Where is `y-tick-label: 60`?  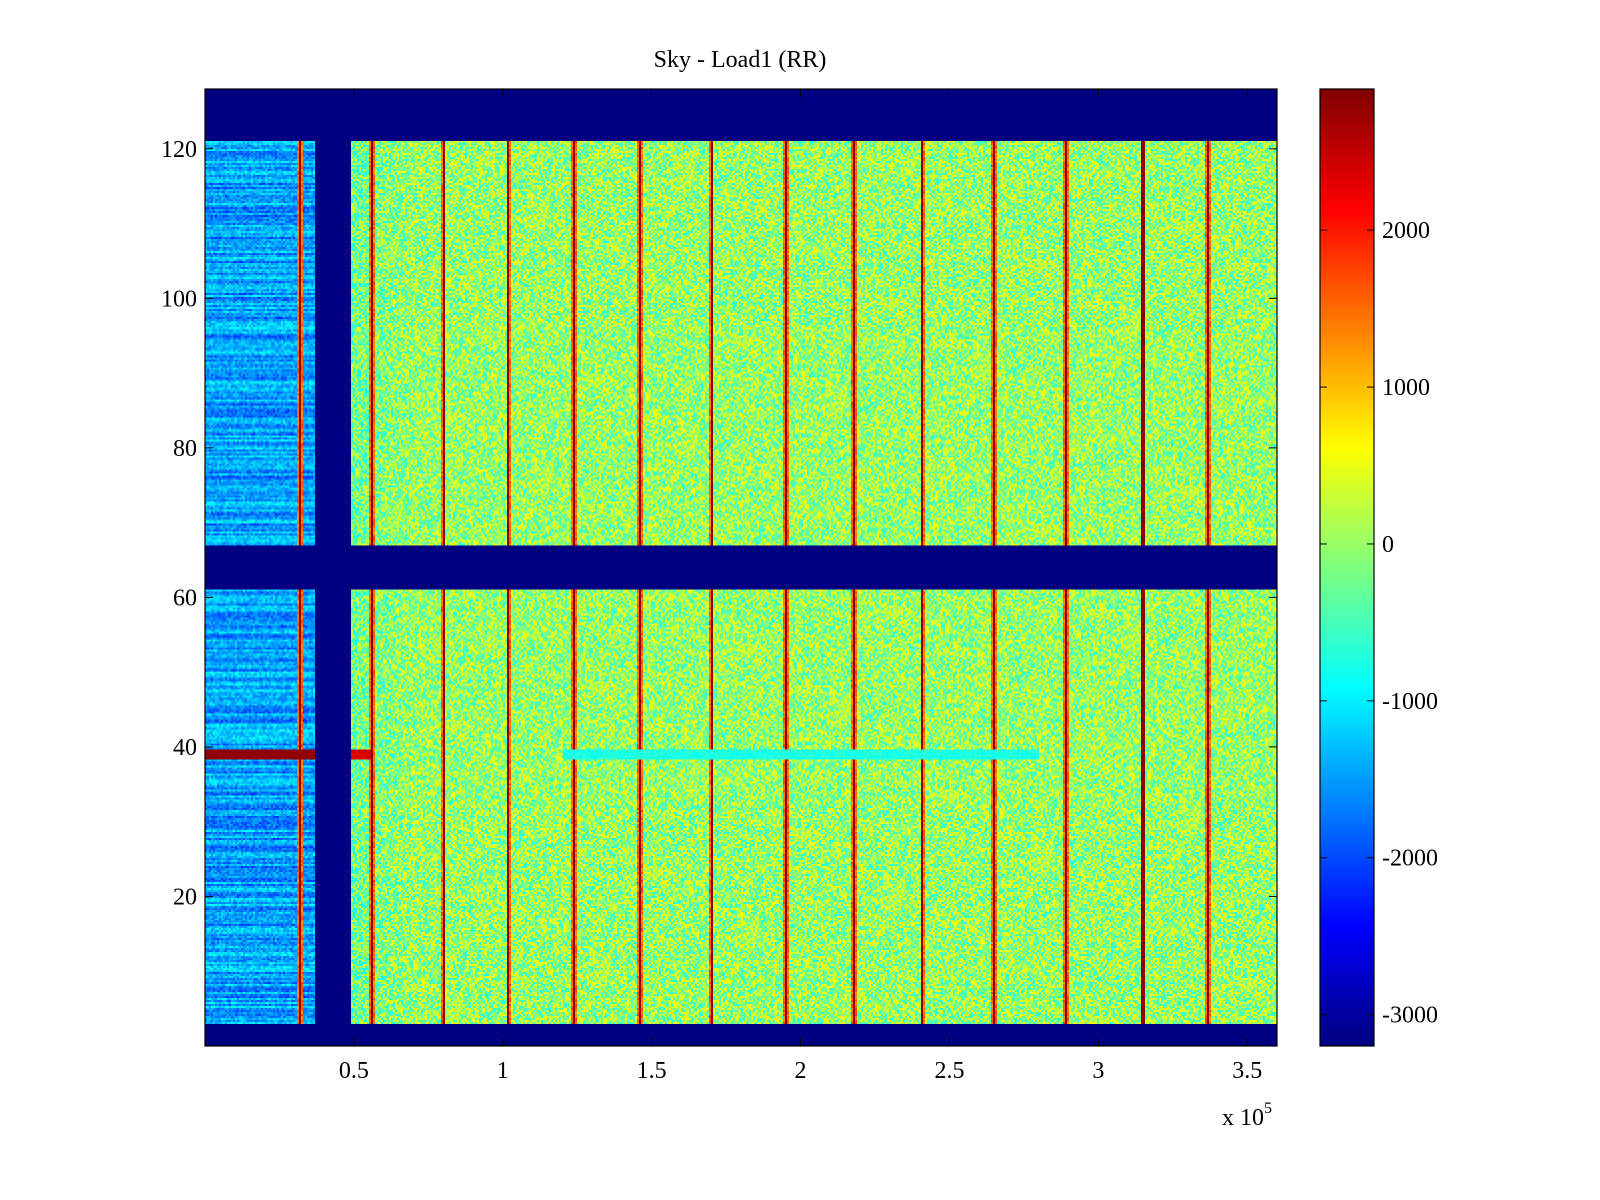 y-tick-label: 60 is located at coordinates (185, 598).